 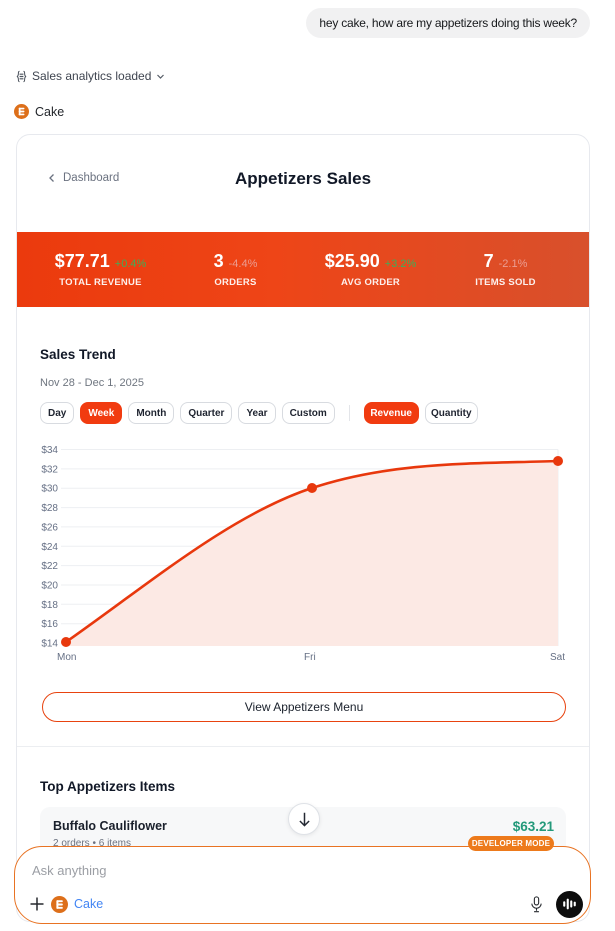 What do you see at coordinates (49, 547) in the screenshot?
I see `svg-text: $24` at bounding box center [49, 547].